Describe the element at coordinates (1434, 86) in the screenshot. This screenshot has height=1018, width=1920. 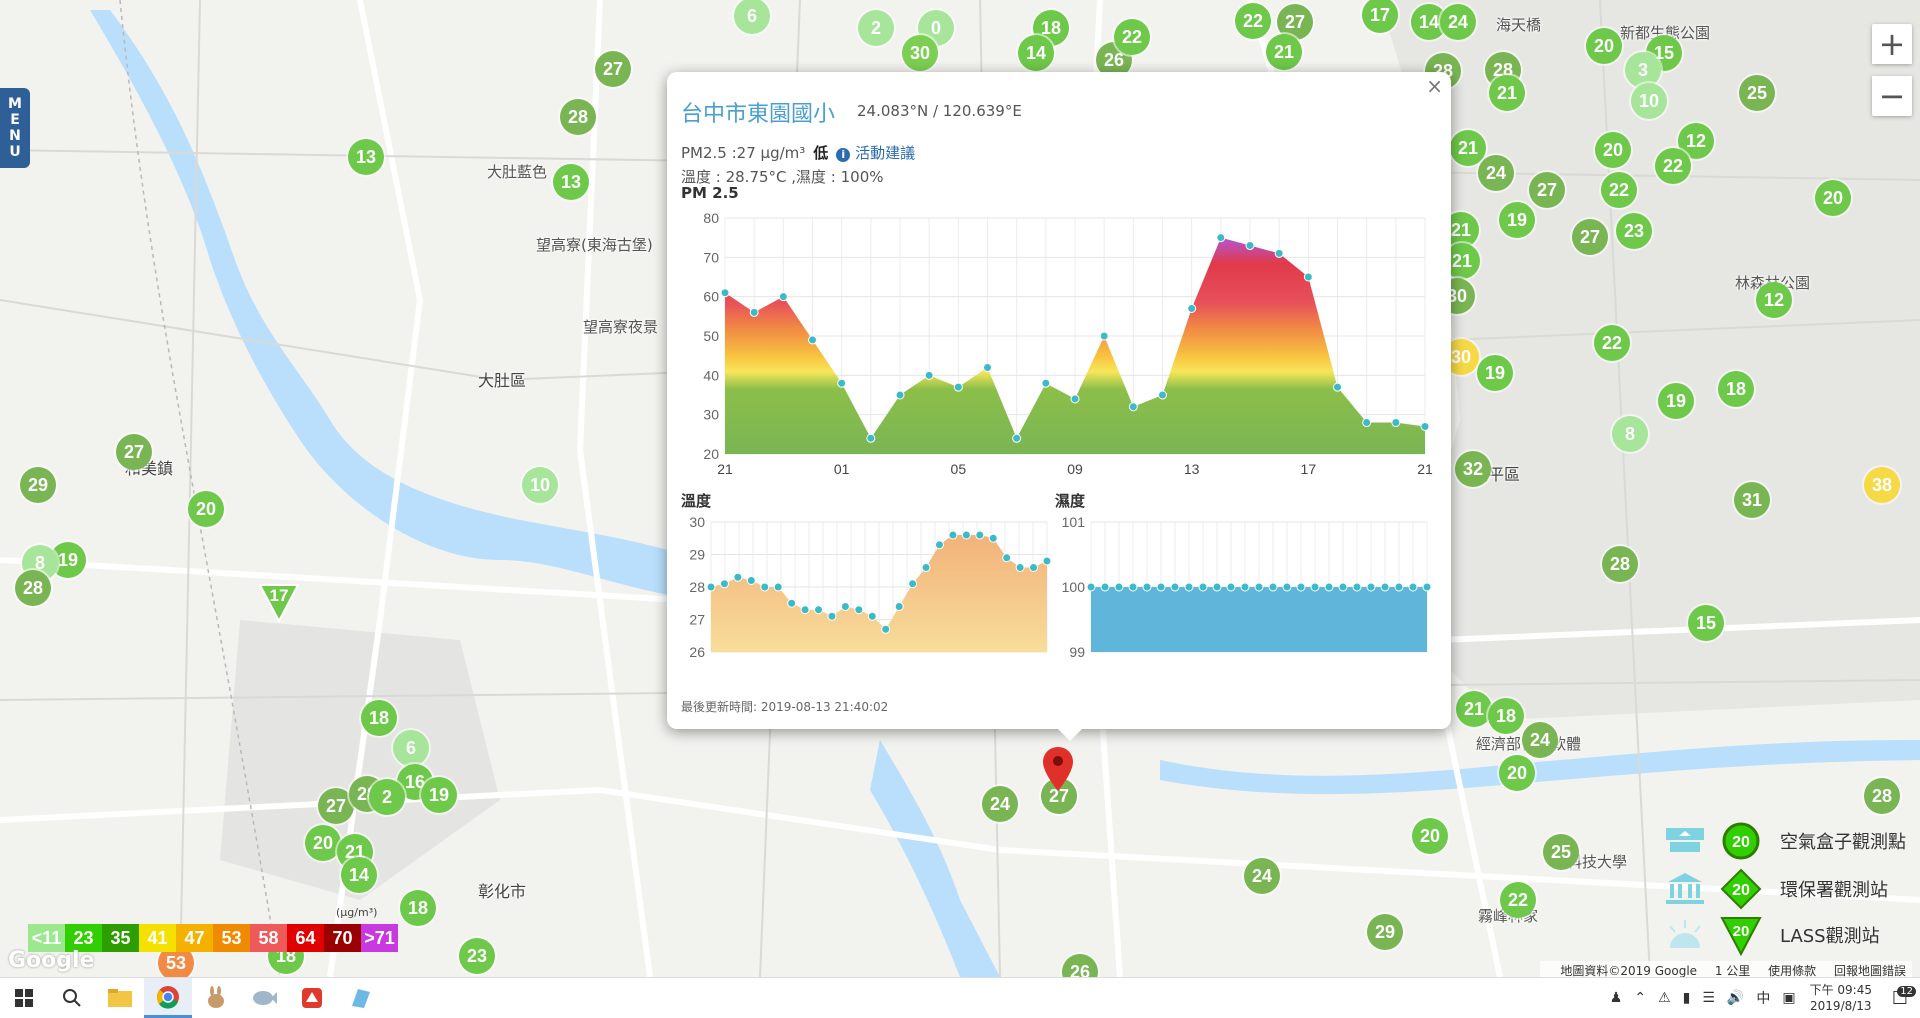
I see `close-icon: ×` at that location.